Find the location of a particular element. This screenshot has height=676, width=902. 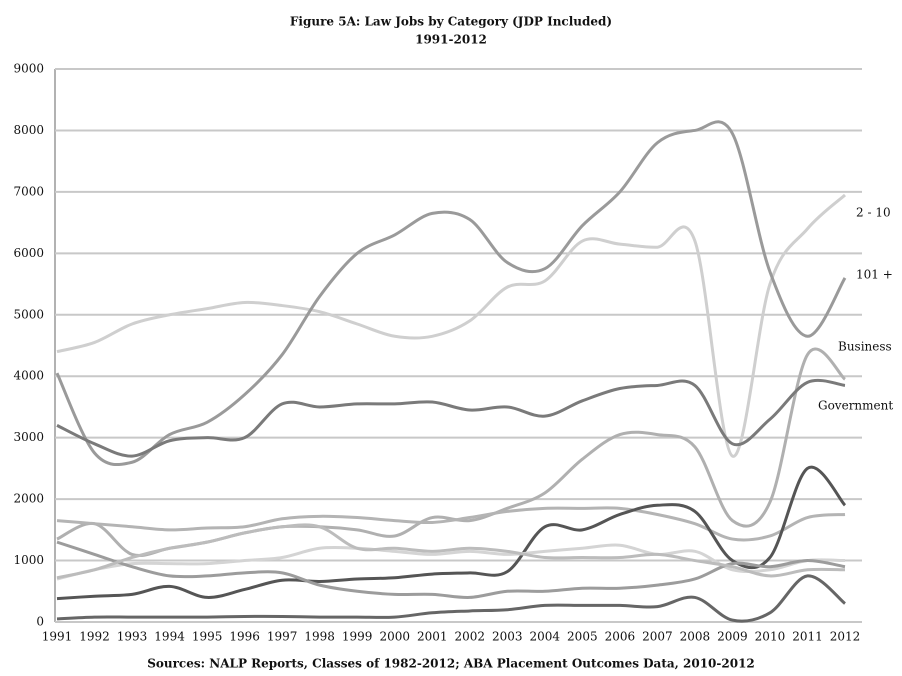

y-tick-label: 3000 is located at coordinates (28, 437).